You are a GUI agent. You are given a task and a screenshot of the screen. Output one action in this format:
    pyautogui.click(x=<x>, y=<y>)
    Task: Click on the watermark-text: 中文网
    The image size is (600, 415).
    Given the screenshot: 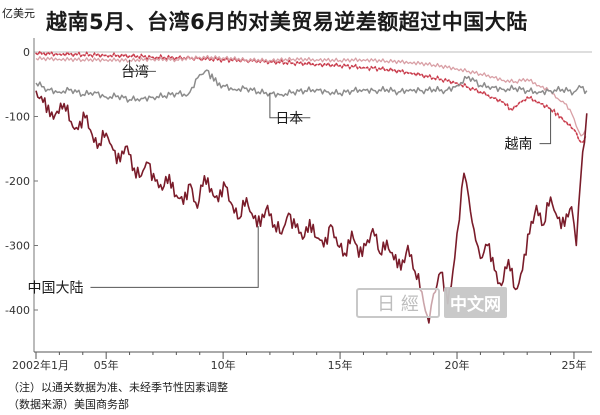 What is the action you would take?
    pyautogui.click(x=475, y=302)
    